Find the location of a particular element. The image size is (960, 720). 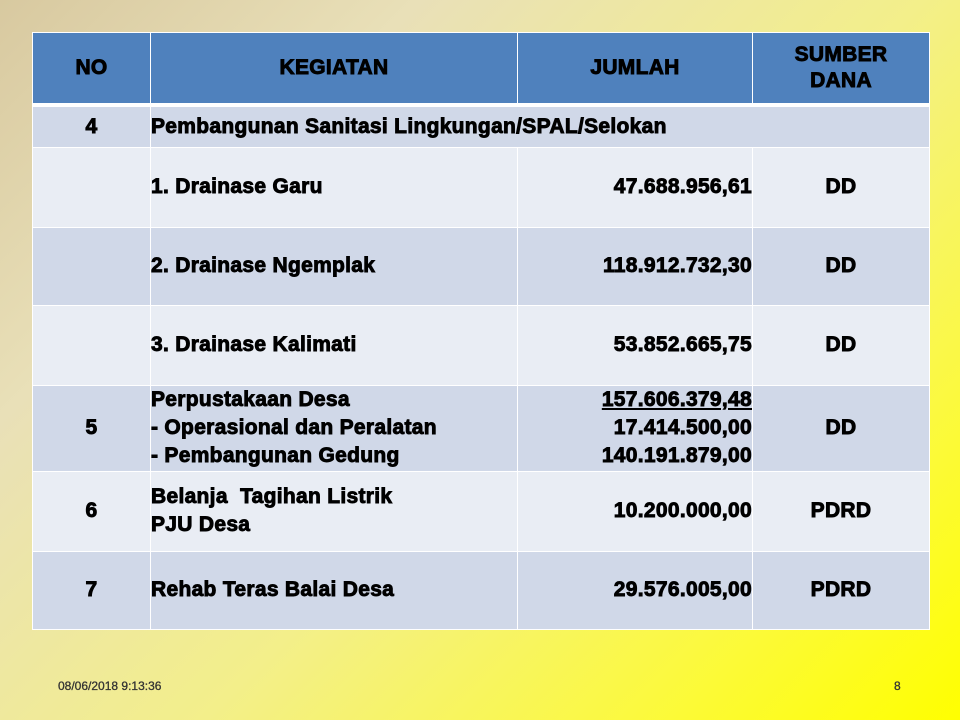

cell-jumlah: 118.912.732,30 is located at coordinates (635, 266).